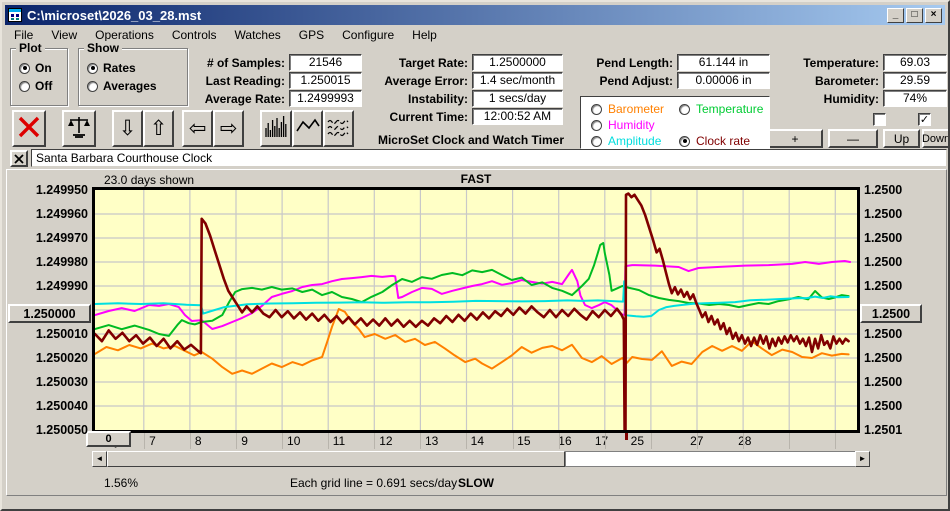  I want to click on arrow-down-button: ⇩, so click(127, 128).